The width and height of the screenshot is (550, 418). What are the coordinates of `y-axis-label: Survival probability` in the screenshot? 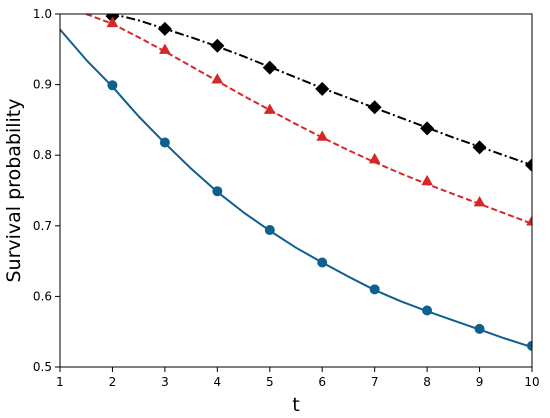 It's located at (14, 190).